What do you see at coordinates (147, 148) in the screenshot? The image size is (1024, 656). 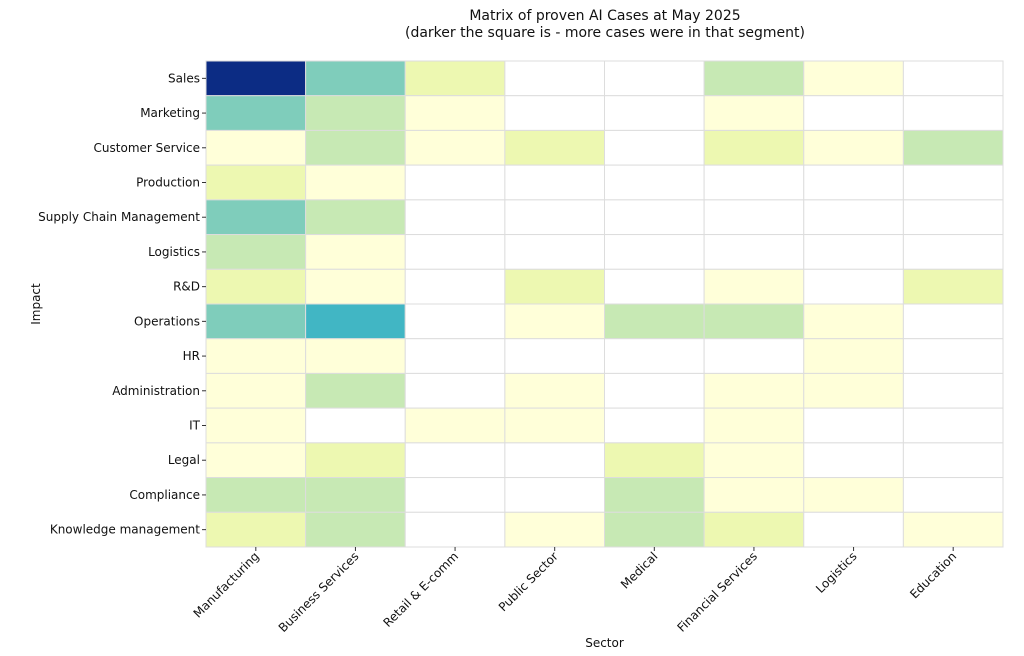 I see `y-tick-label: Customer Service` at bounding box center [147, 148].